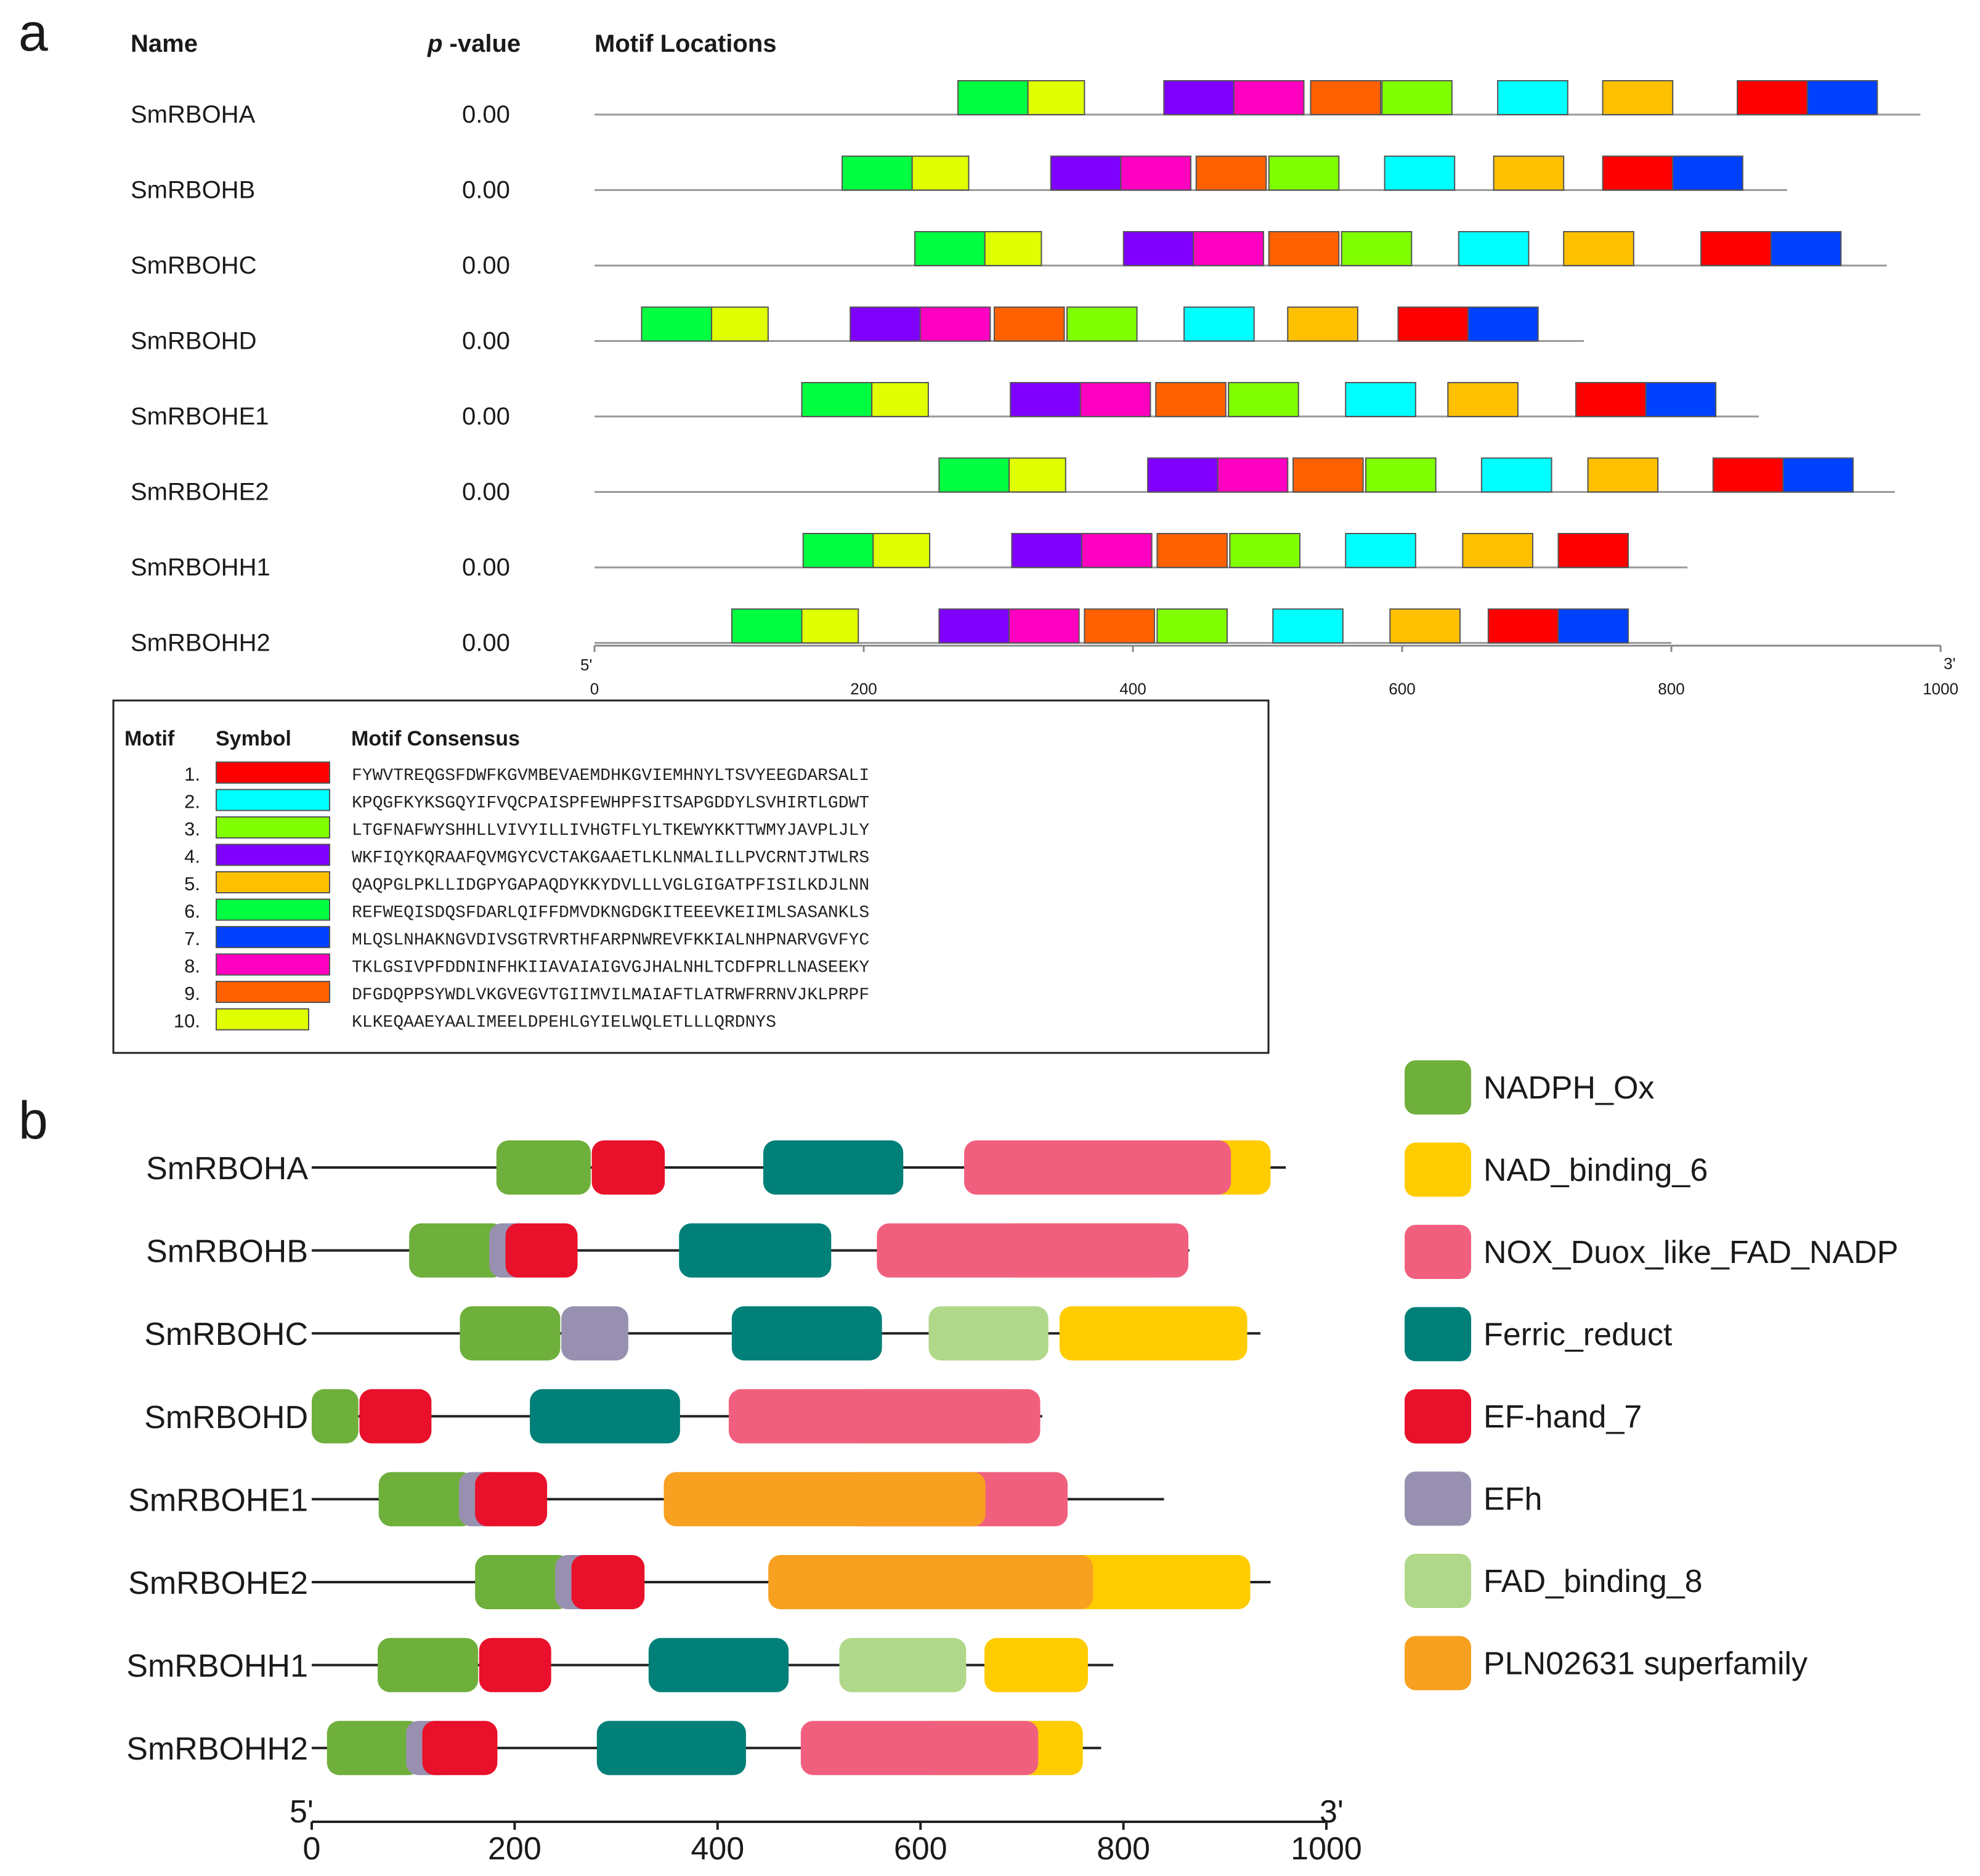 Image resolution: width=1980 pixels, height=1876 pixels. I want to click on motif-axis-tick-label: 0, so click(594, 689).